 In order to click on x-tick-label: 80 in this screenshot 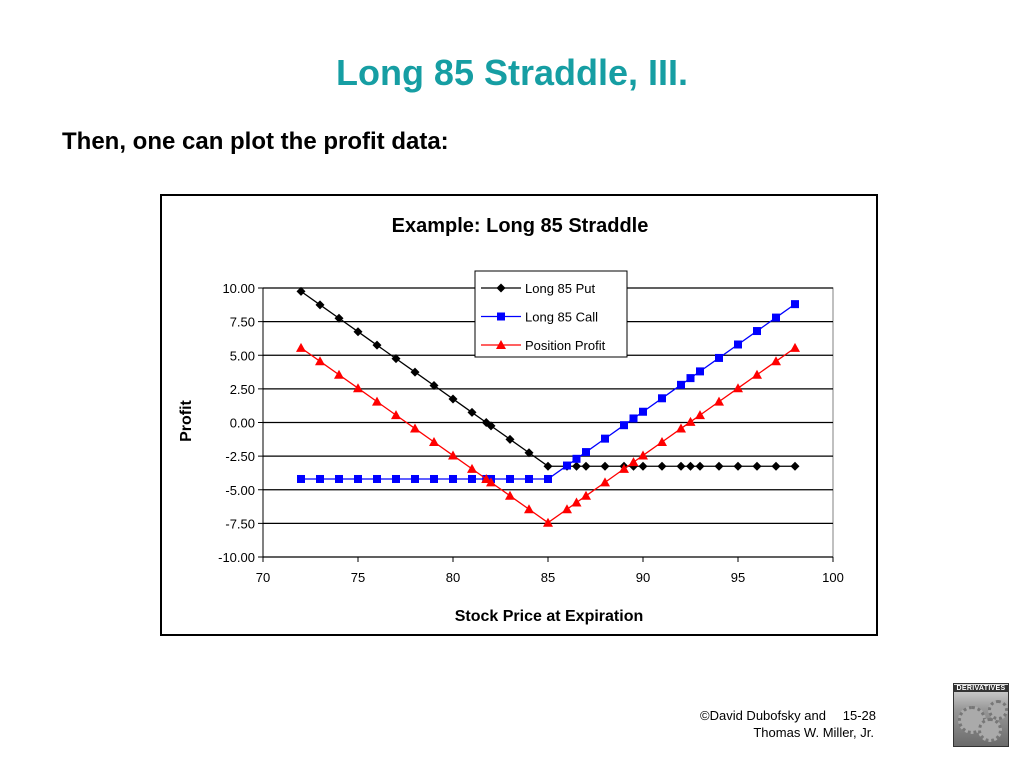, I will do `click(453, 577)`.